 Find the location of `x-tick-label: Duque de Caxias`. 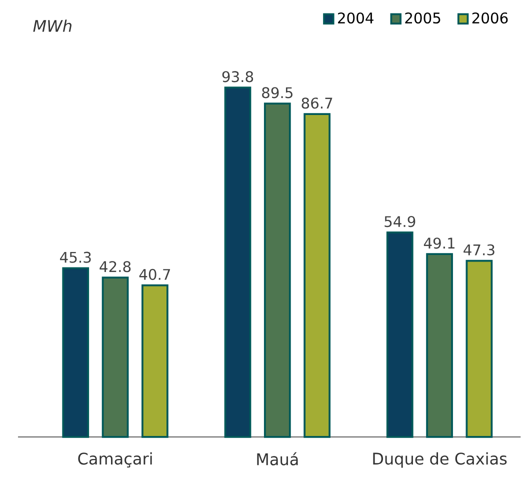

x-tick-label: Duque de Caxias is located at coordinates (440, 460).